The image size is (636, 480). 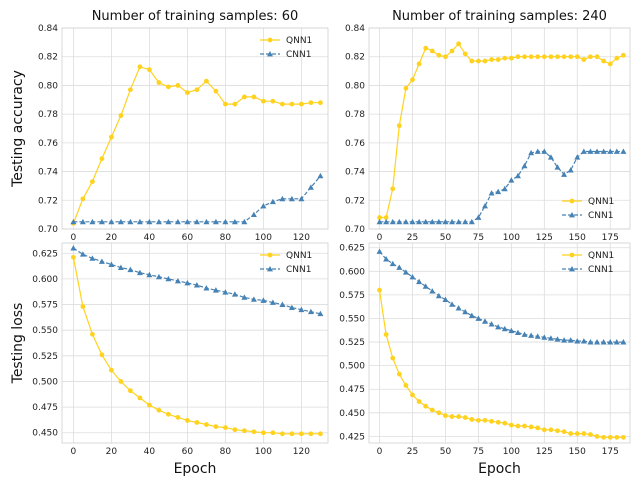 I want to click on x-tick-label: 175, so click(x=610, y=452).